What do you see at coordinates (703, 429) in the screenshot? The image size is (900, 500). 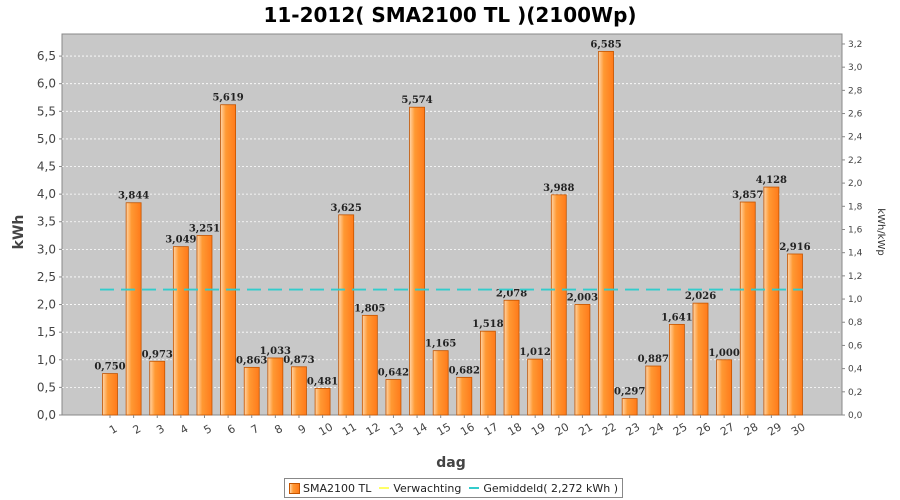 I see `x-tick-label: 26` at bounding box center [703, 429].